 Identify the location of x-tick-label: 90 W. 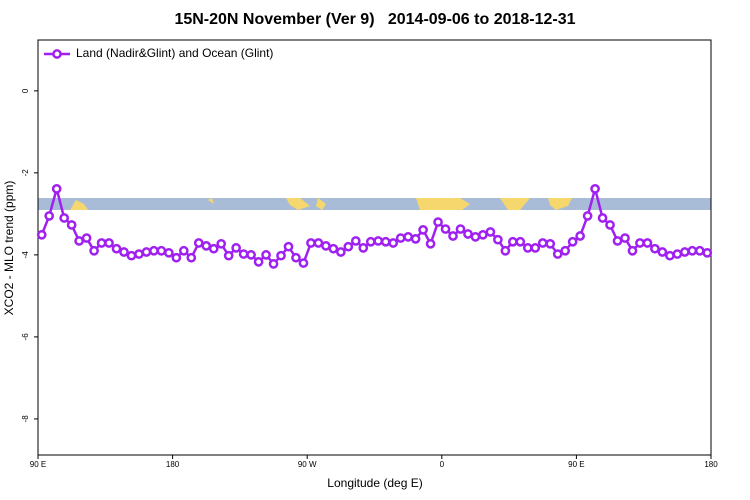
(307, 464).